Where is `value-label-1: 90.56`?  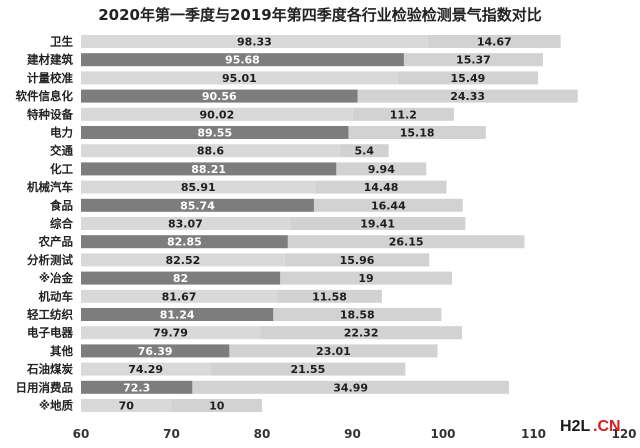
value-label-1: 90.56 is located at coordinates (219, 96).